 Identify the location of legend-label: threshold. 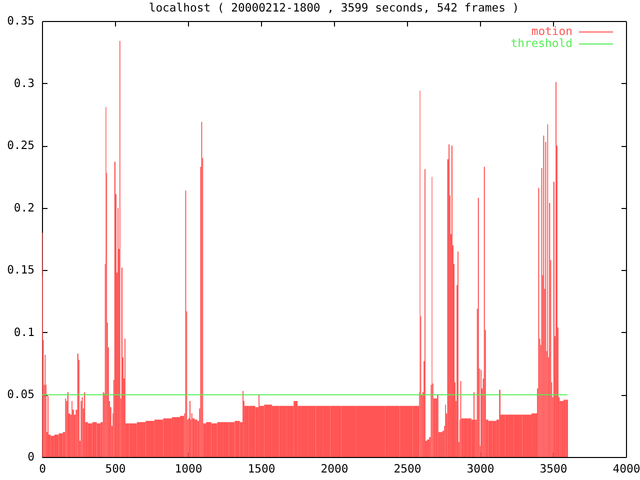
(541, 43).